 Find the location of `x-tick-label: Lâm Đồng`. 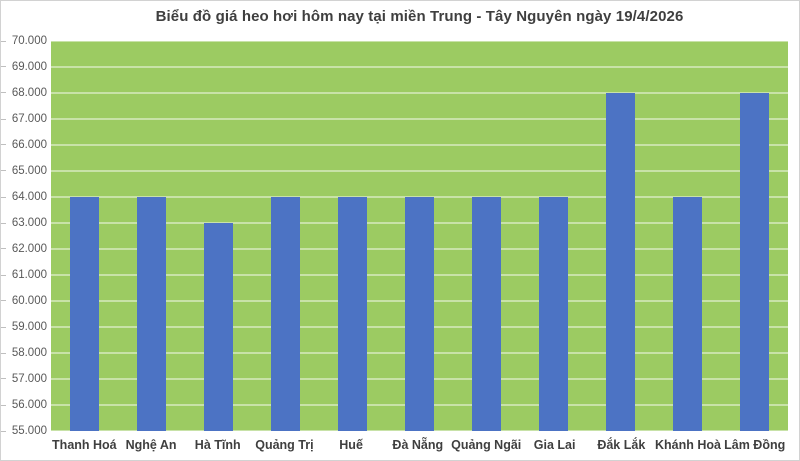

x-tick-label: Lâm Đồng is located at coordinates (755, 445).